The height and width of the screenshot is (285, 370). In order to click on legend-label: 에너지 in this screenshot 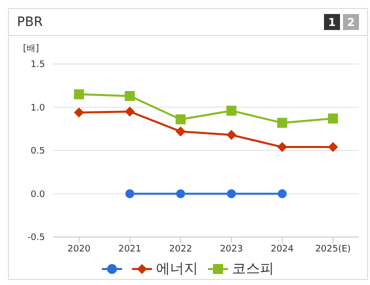, I will do `click(177, 269)`.